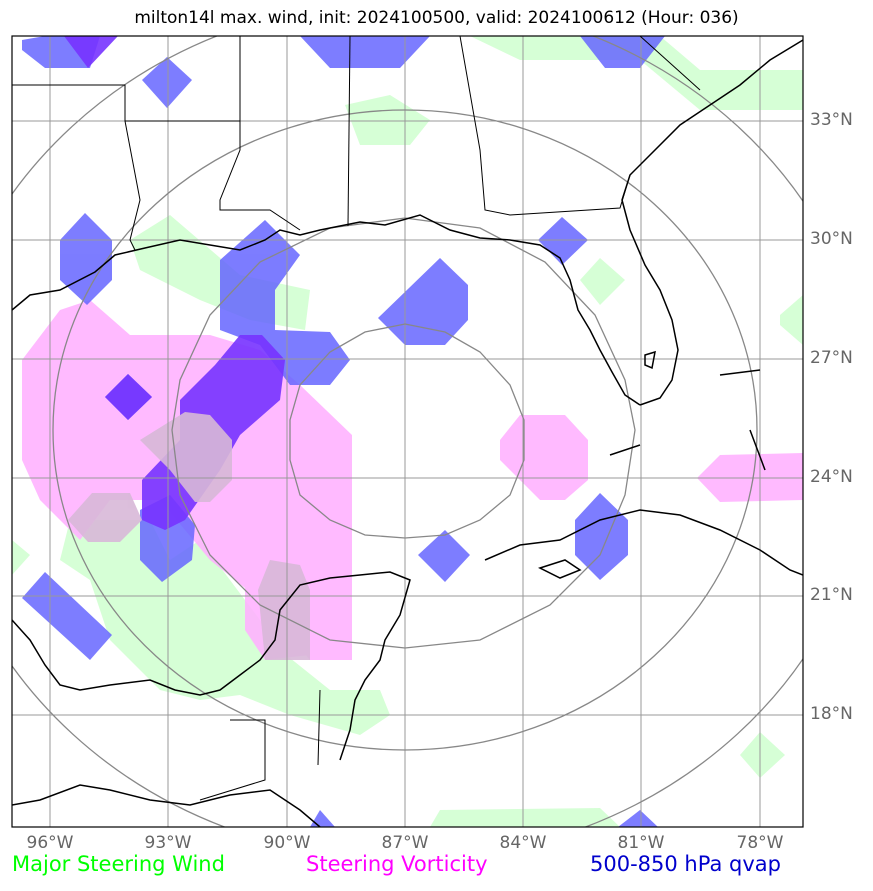 This screenshot has width=873, height=891. What do you see at coordinates (831, 477) in the screenshot?
I see `lat-label-24: 24°N` at bounding box center [831, 477].